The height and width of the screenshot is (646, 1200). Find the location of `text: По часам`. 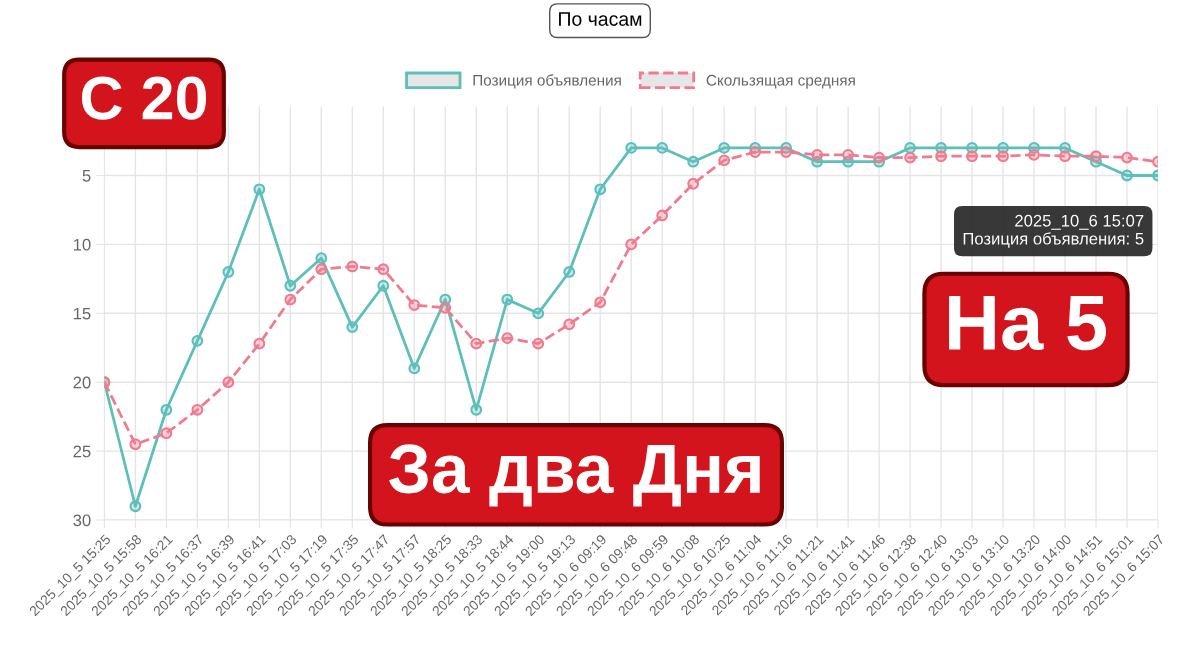

text: По часам is located at coordinates (600, 19).